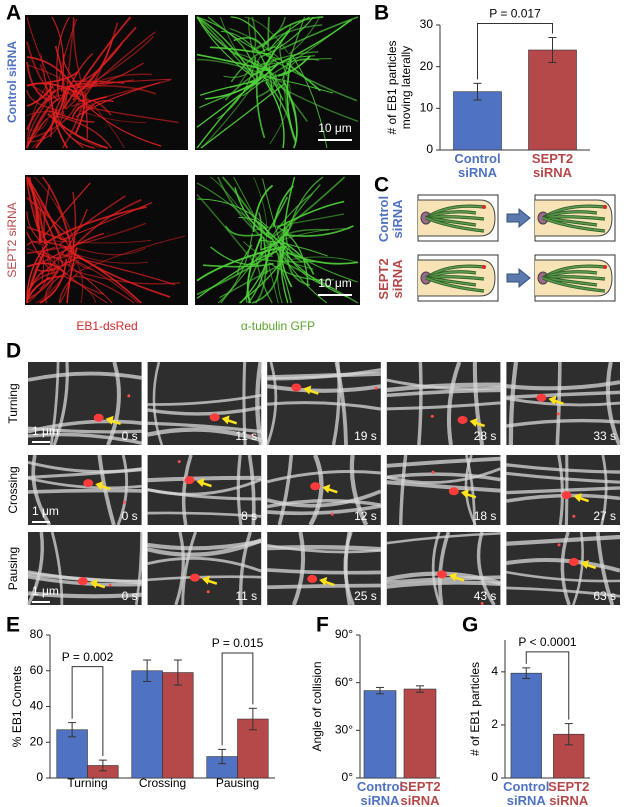 The image size is (624, 807). What do you see at coordinates (518, 218) in the screenshot?
I see `arrow` at bounding box center [518, 218].